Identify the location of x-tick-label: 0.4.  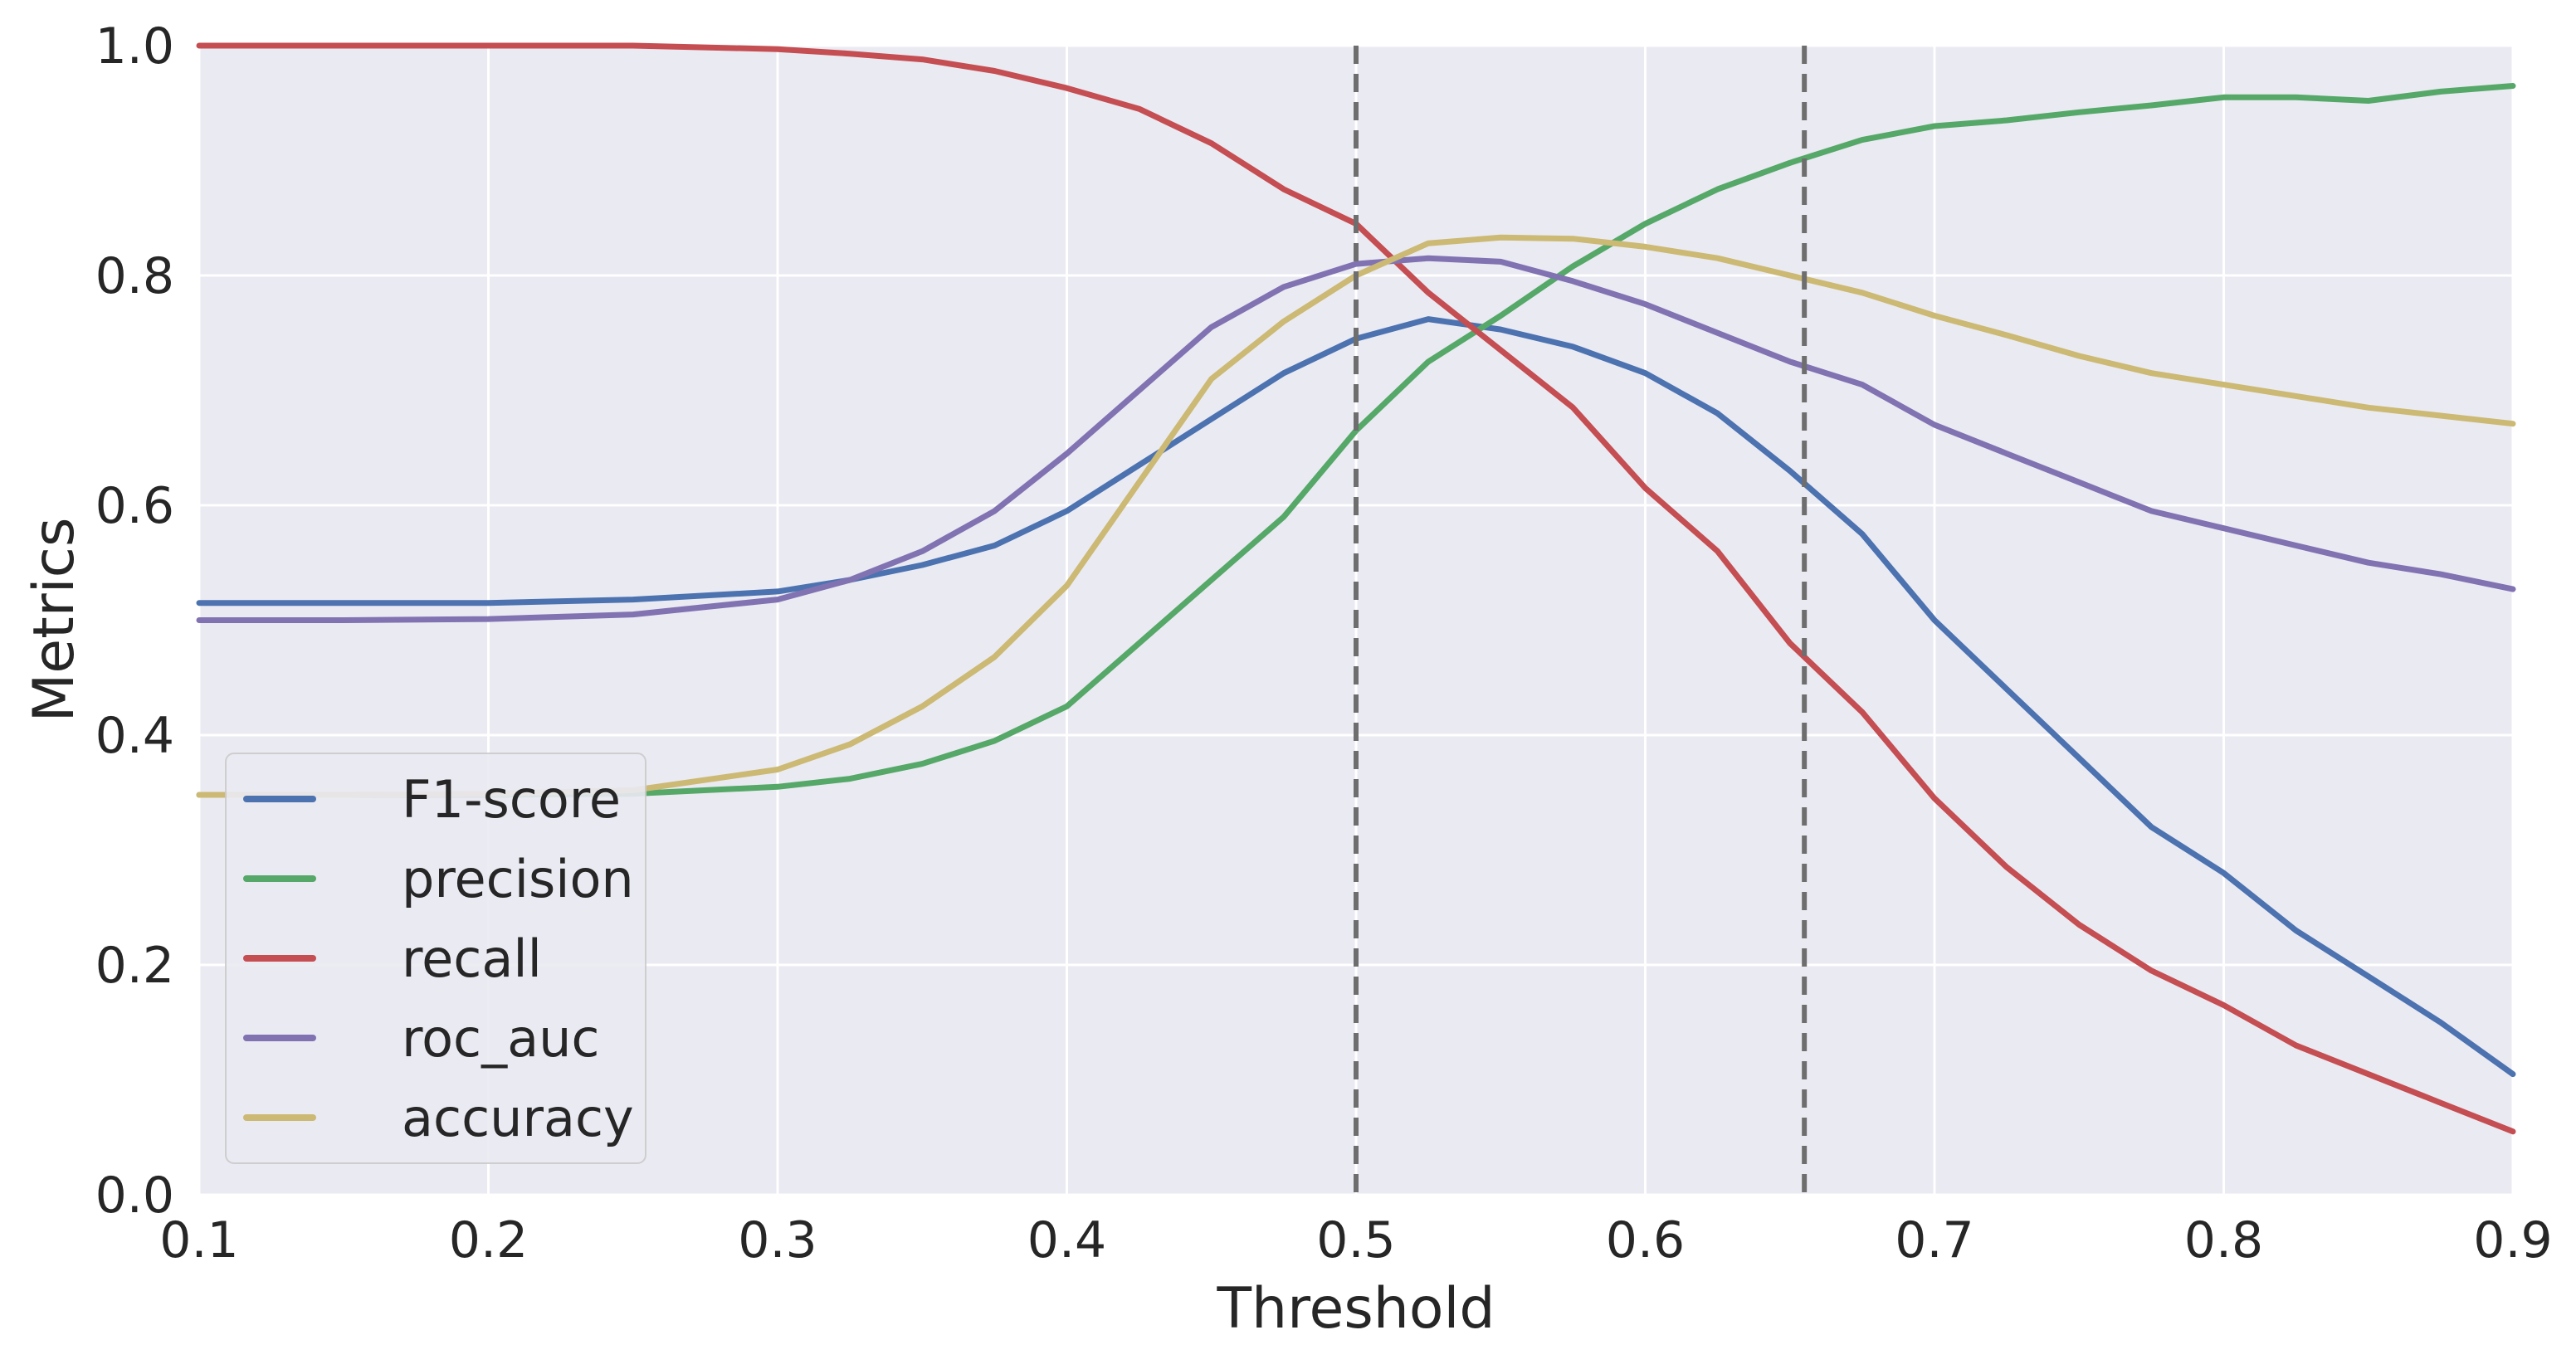
(1066, 1240).